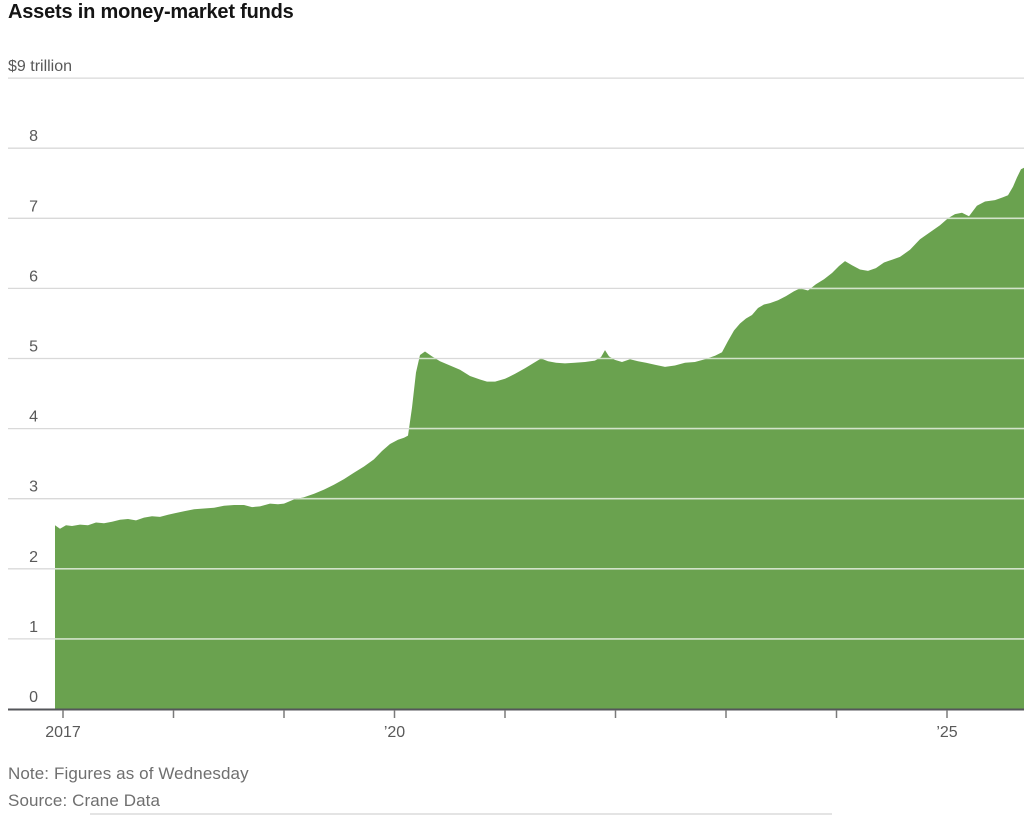 The width and height of the screenshot is (1024, 817). What do you see at coordinates (394, 732) in the screenshot?
I see `x-axis-label-2020: ’20` at bounding box center [394, 732].